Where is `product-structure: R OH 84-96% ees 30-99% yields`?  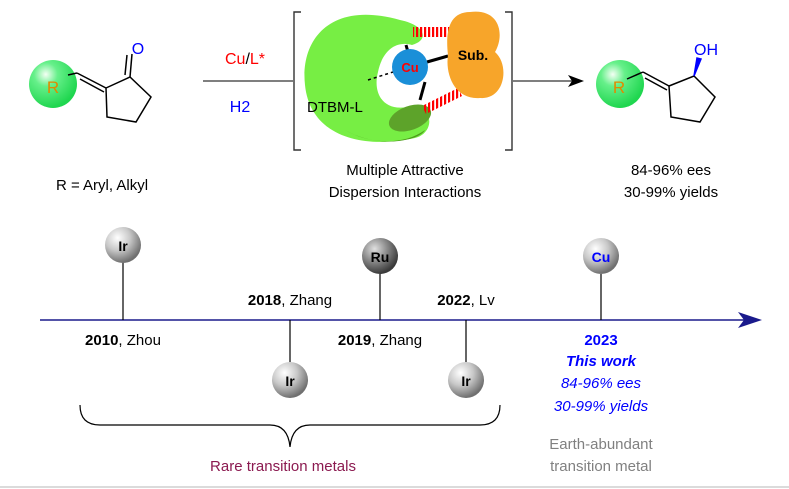 product-structure: R OH 84-96% ees 30-99% yields is located at coordinates (657, 121).